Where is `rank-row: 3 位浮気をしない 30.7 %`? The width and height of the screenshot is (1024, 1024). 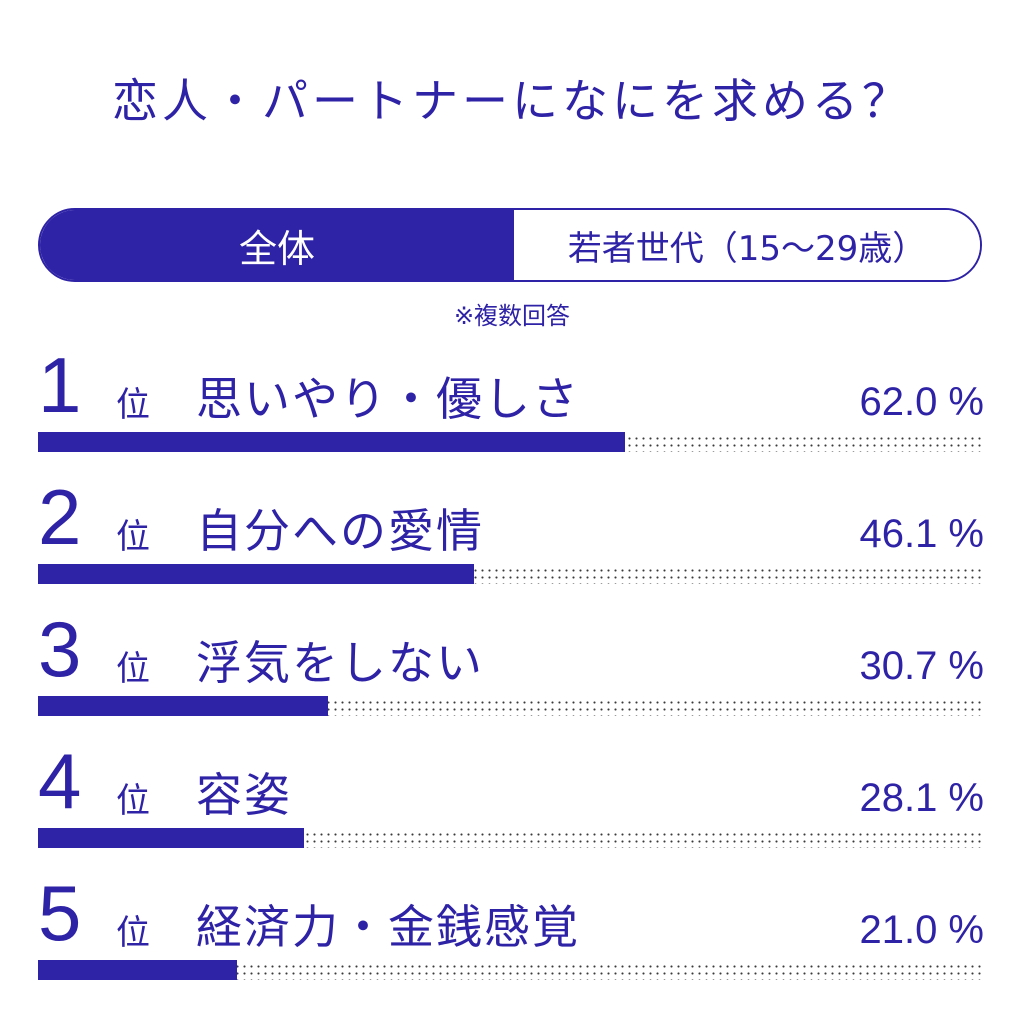
rank-row: 3 位浮気をしない 30.7 % is located at coordinates (511, 663).